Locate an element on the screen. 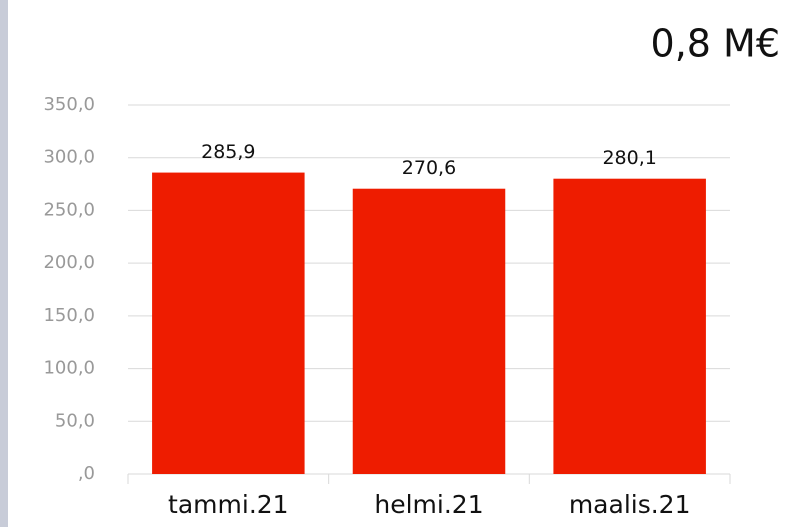 The height and width of the screenshot is (527, 810). y-tick-label: 350,0 is located at coordinates (69, 104).